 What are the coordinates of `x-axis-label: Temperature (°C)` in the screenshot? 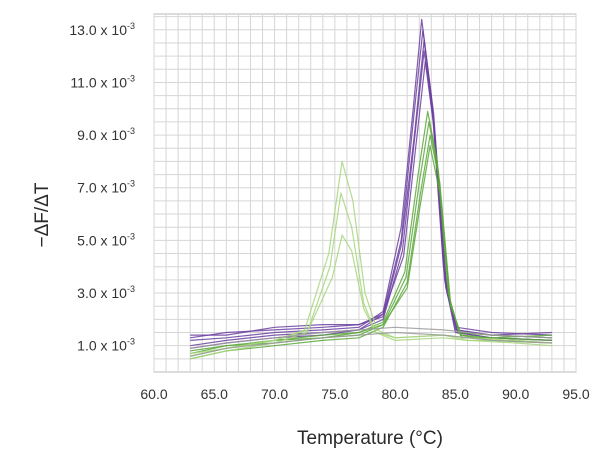 It's located at (370, 438).